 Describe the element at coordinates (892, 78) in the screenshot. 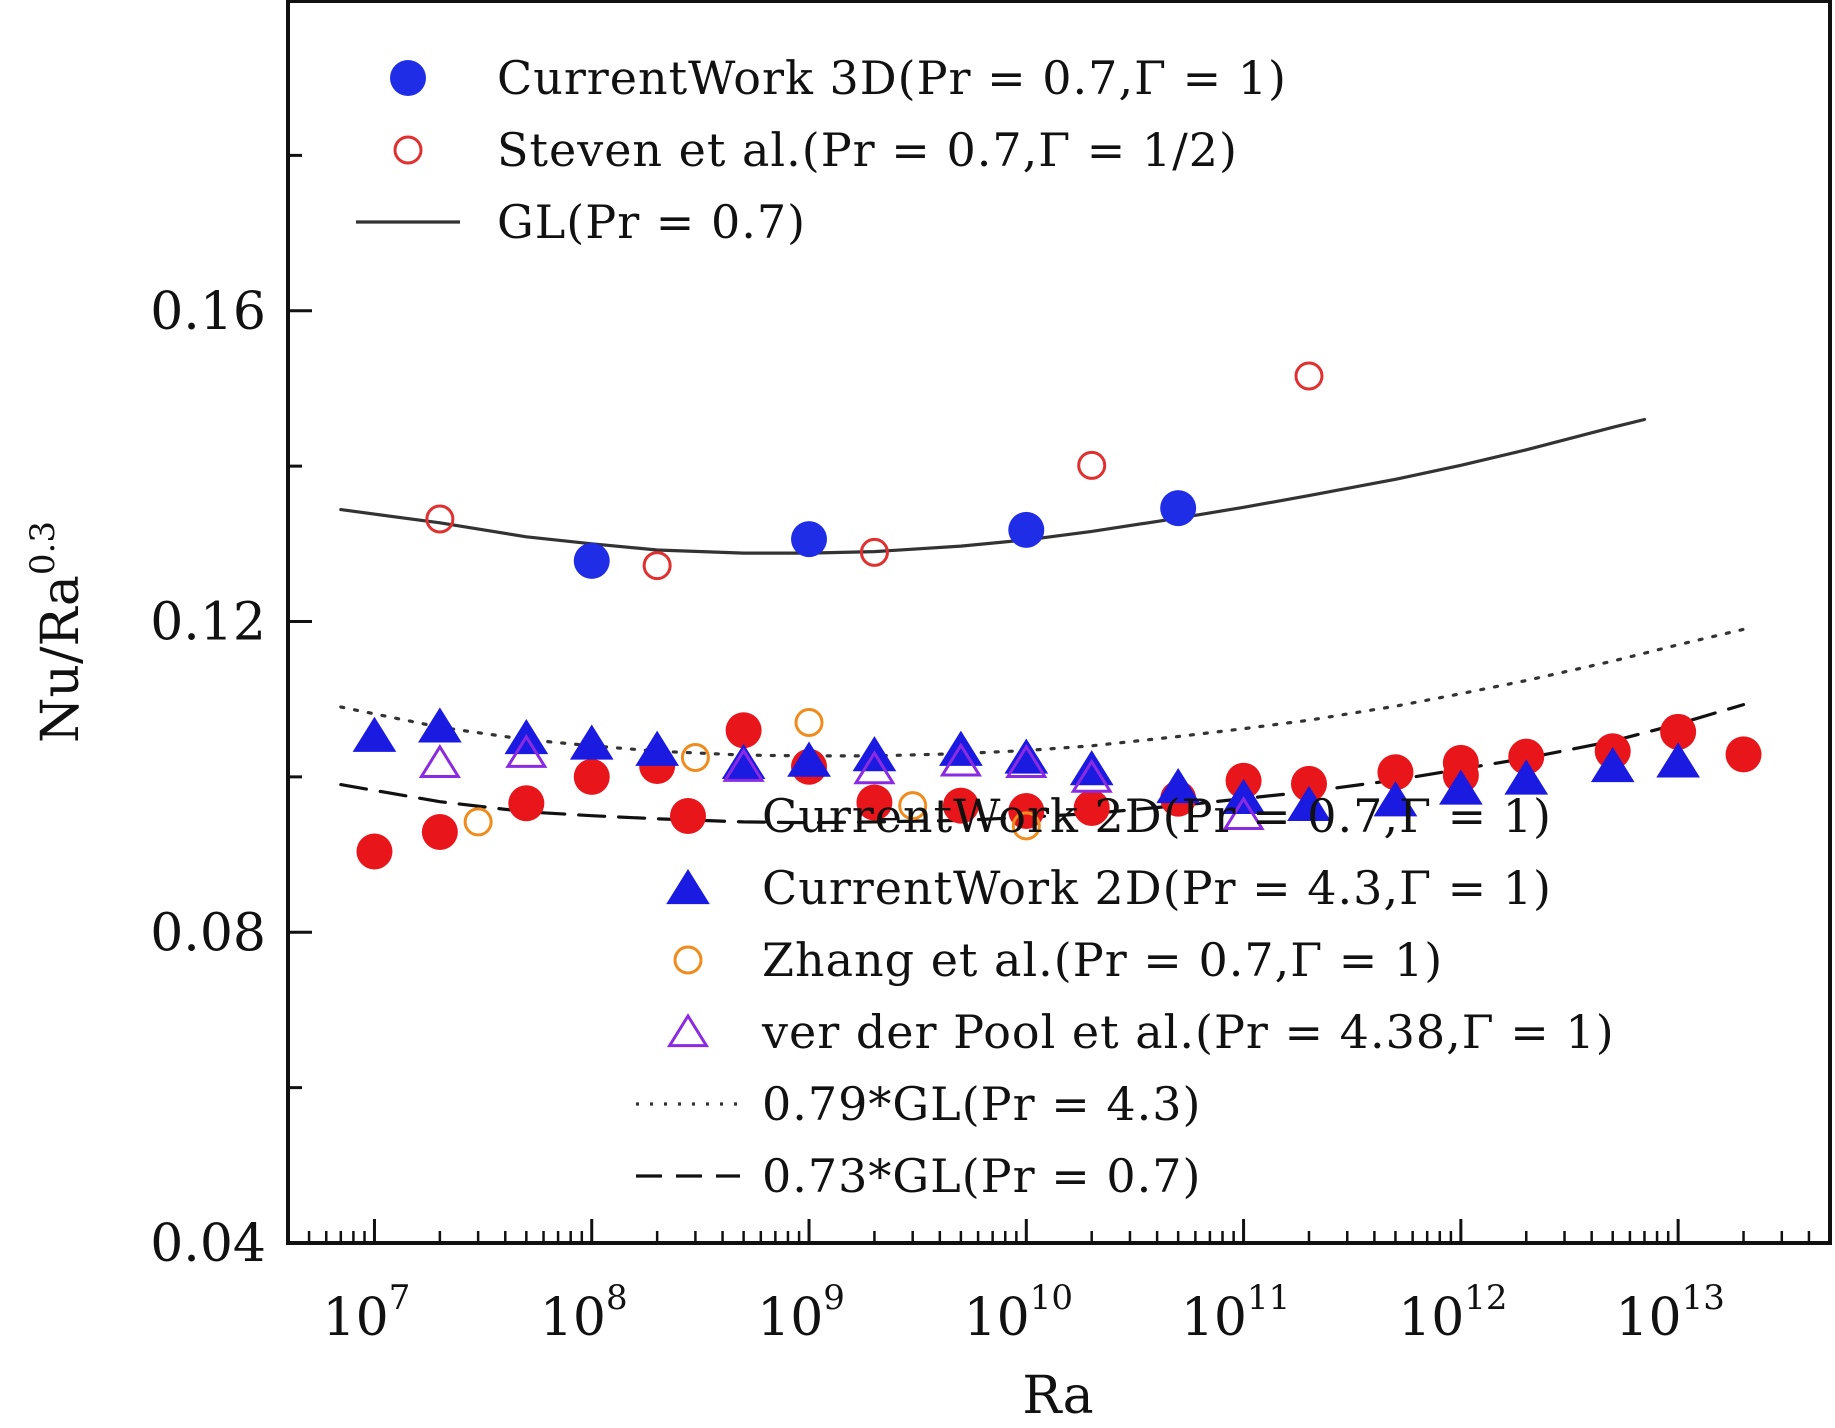

I see `legend-top-label-0: CurrentWork 3D(Pr = 0.7,Γ = 1)` at that location.